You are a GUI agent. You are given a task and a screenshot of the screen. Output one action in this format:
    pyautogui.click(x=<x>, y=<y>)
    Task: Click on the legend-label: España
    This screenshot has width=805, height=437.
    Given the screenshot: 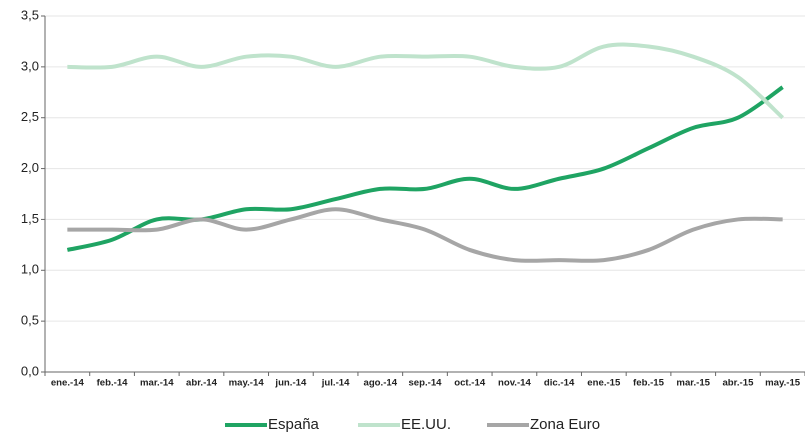 What is the action you would take?
    pyautogui.click(x=294, y=424)
    